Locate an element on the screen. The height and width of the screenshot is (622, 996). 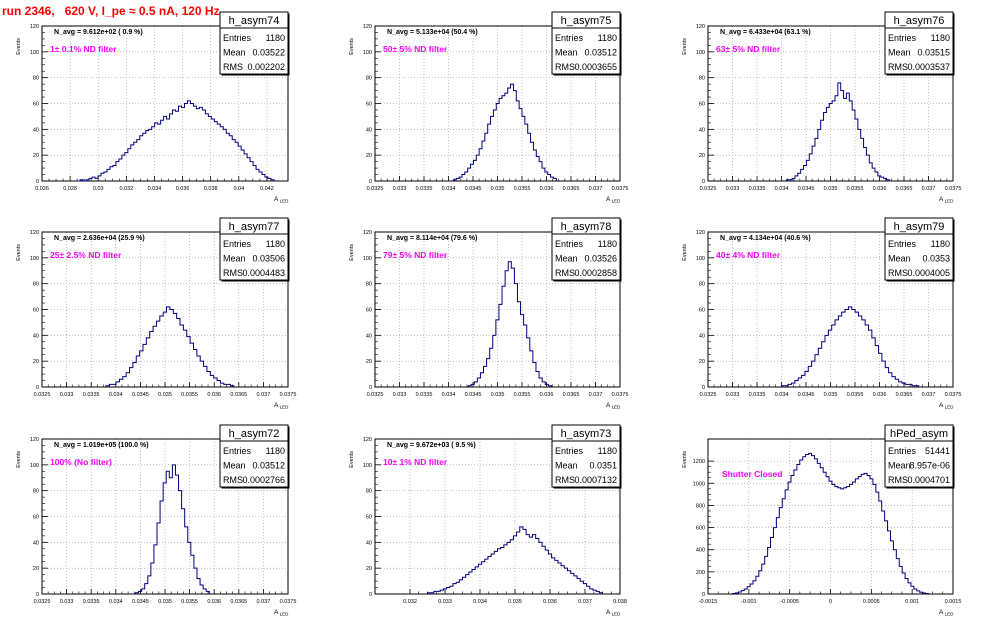
stats-value: 8.957e-06 is located at coordinates (929, 466).